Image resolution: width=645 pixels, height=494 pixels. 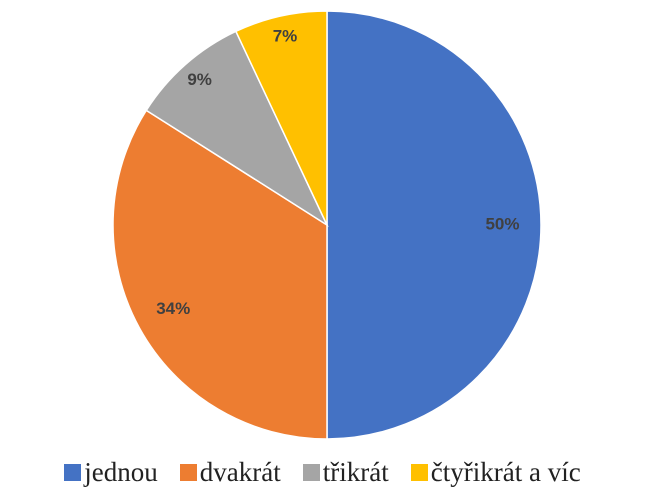 I want to click on legend-label: dvakrát, so click(x=240, y=471).